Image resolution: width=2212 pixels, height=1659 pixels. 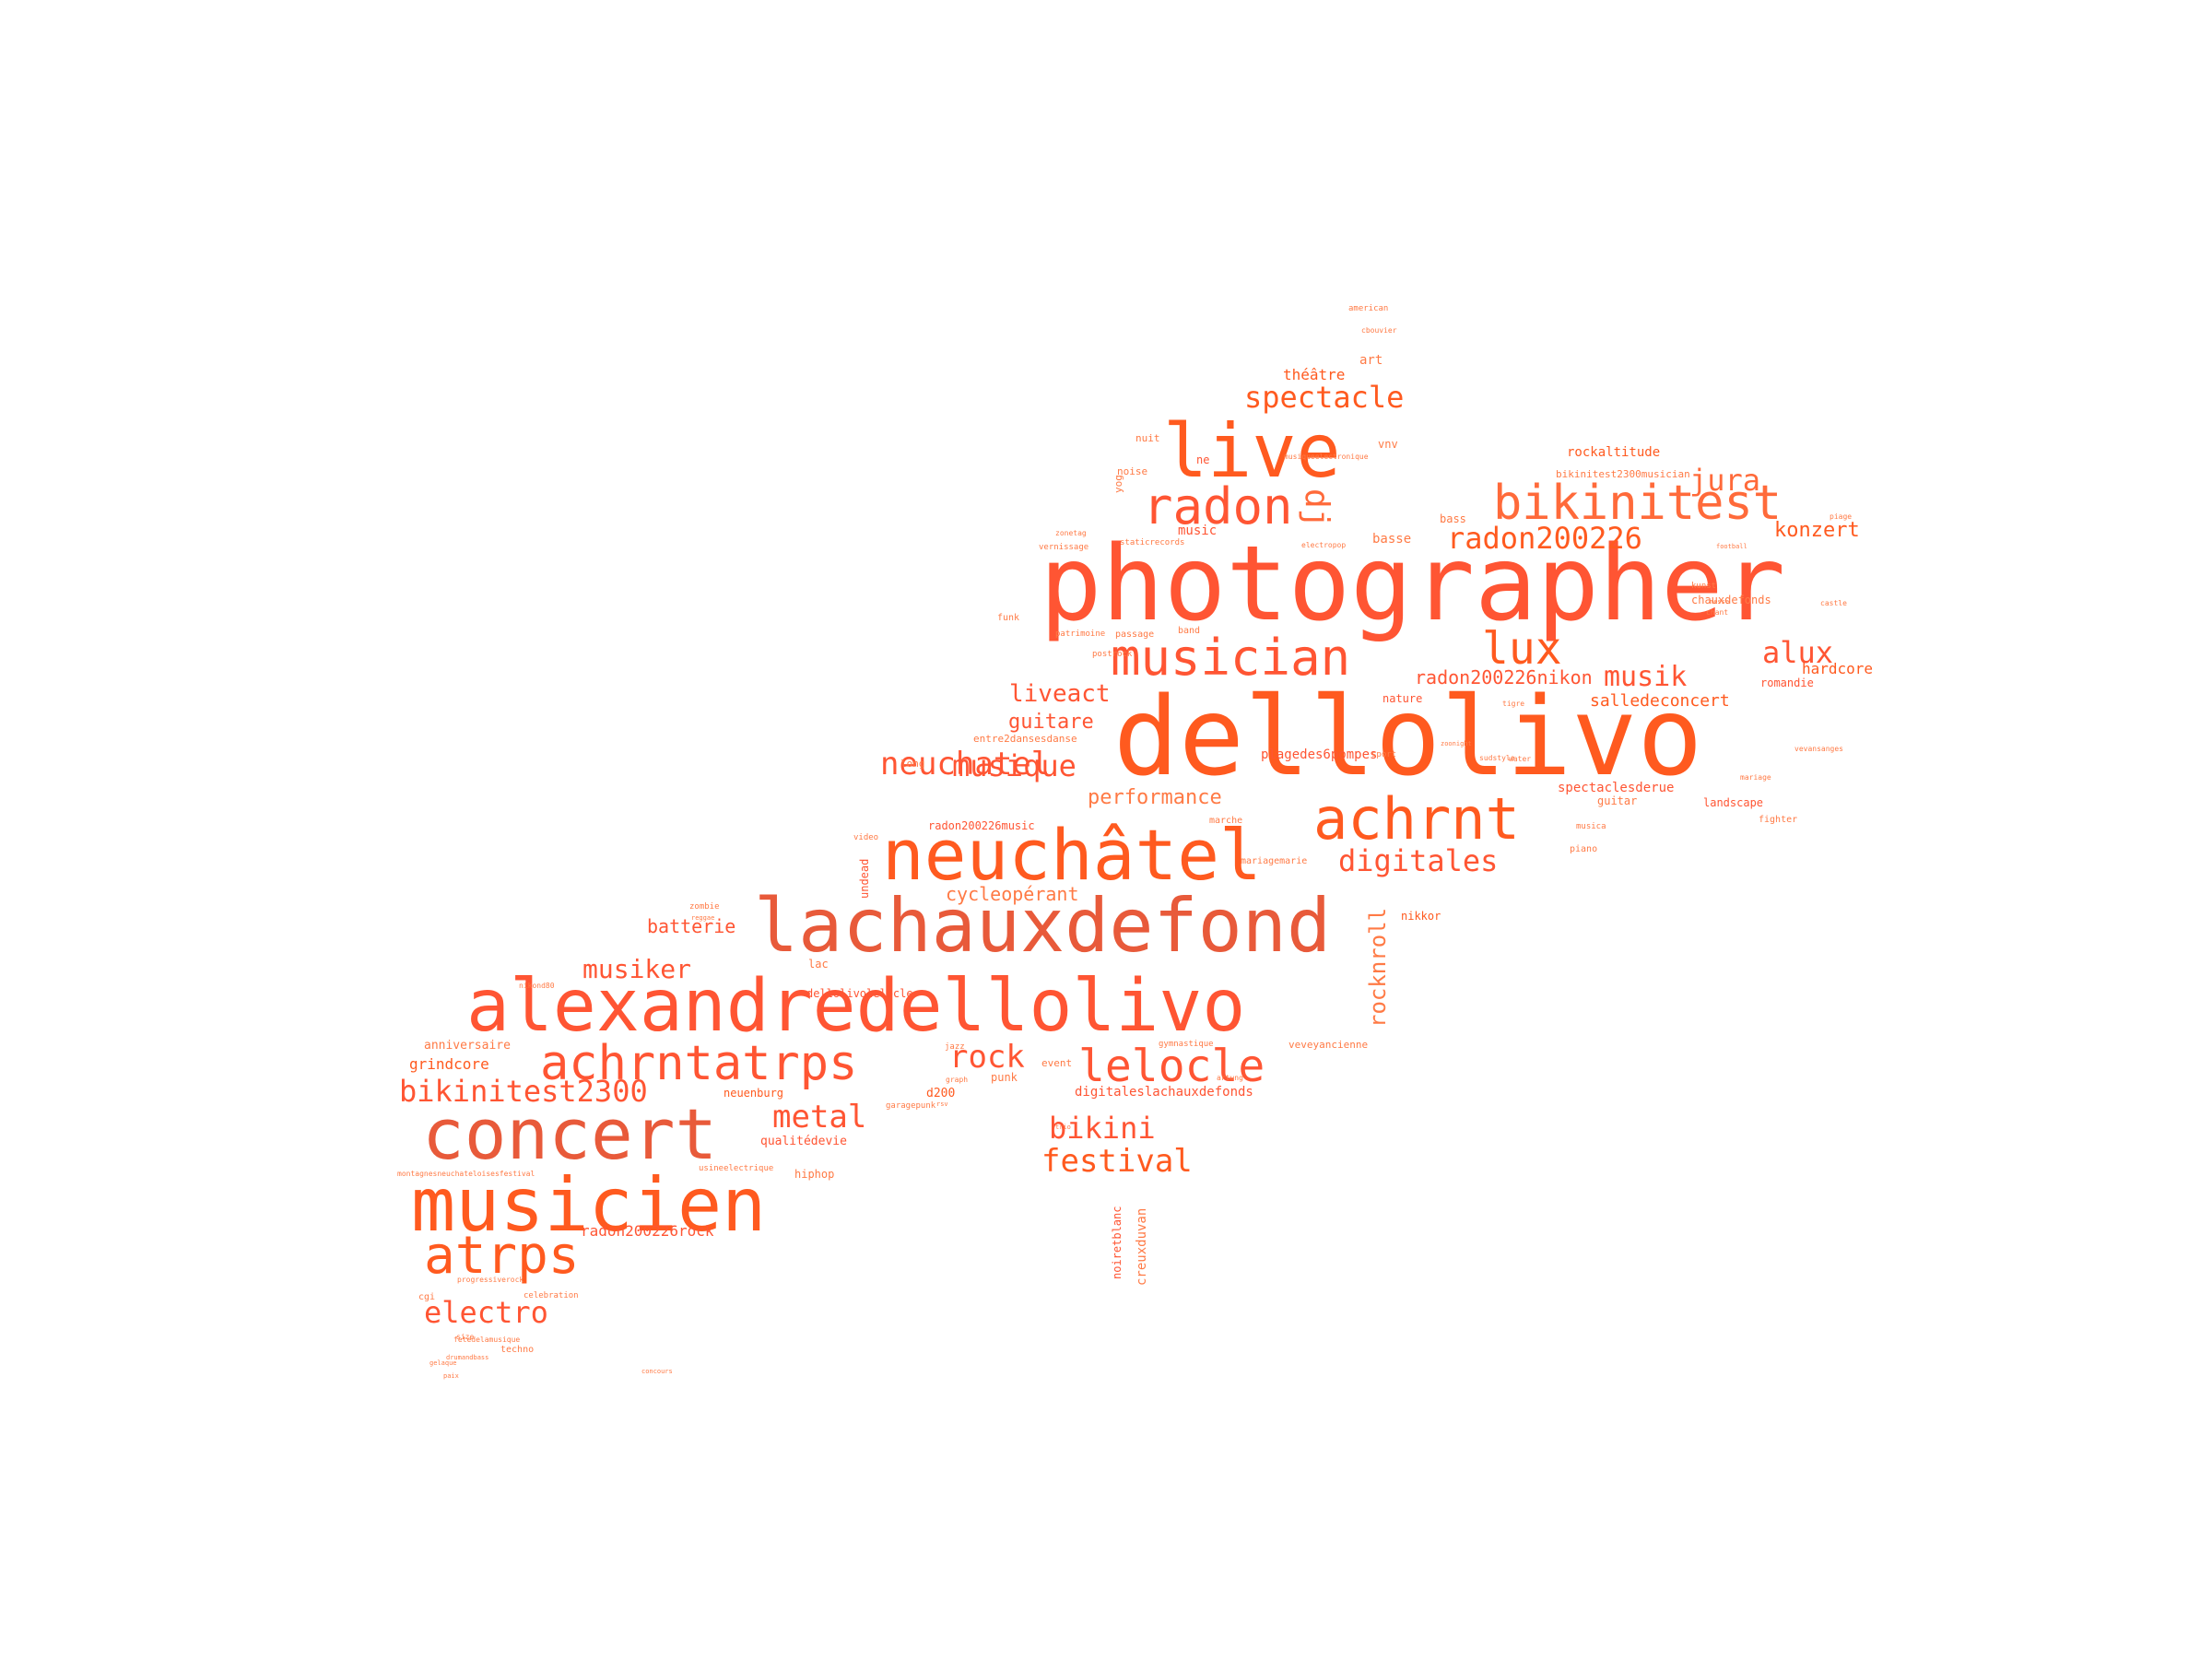 I want to click on word-nikkor: nikkor, so click(x=1421, y=916).